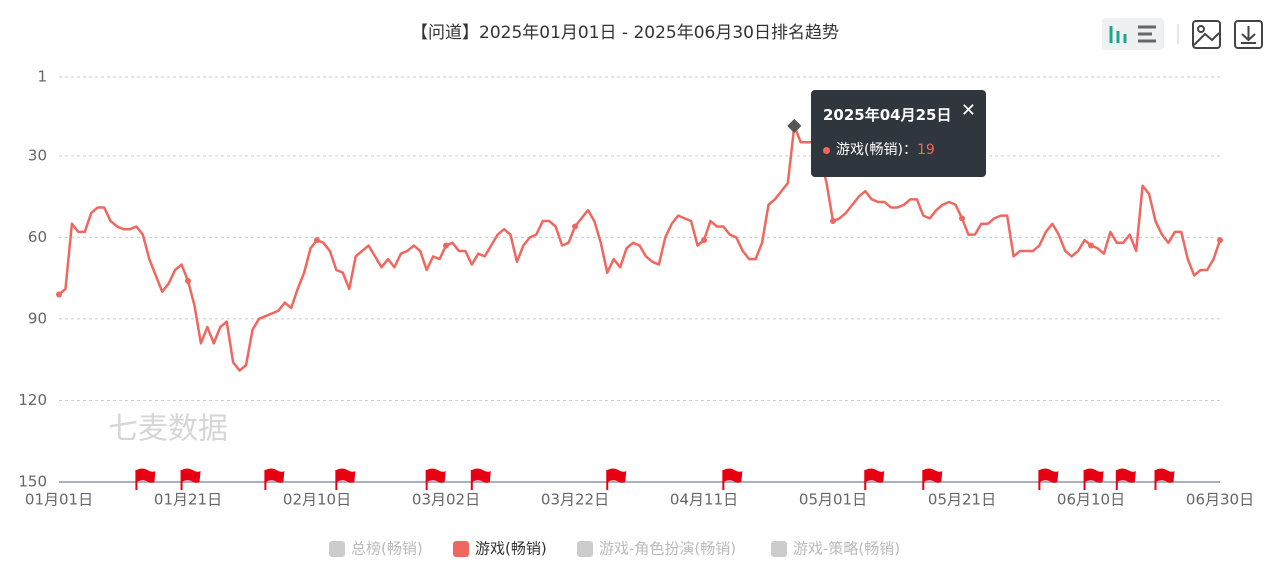 This screenshot has width=1280, height=571. I want to click on x-tick-label: 04月11日, so click(704, 500).